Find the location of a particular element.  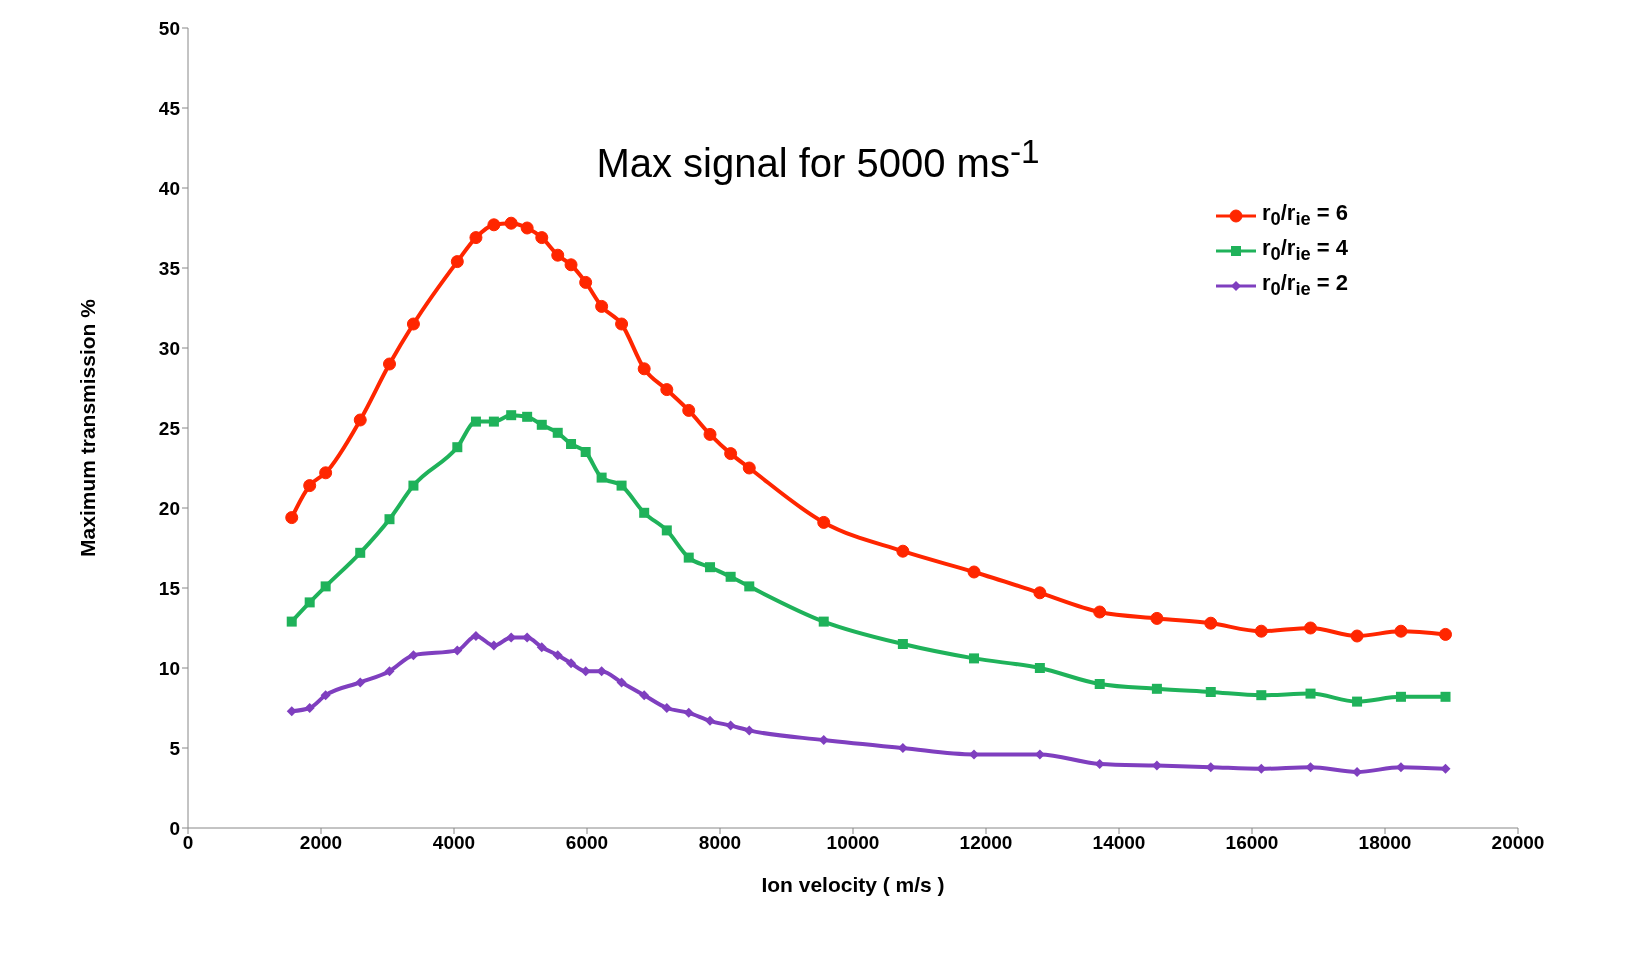

y-tick-label: 15 is located at coordinates (169, 588).